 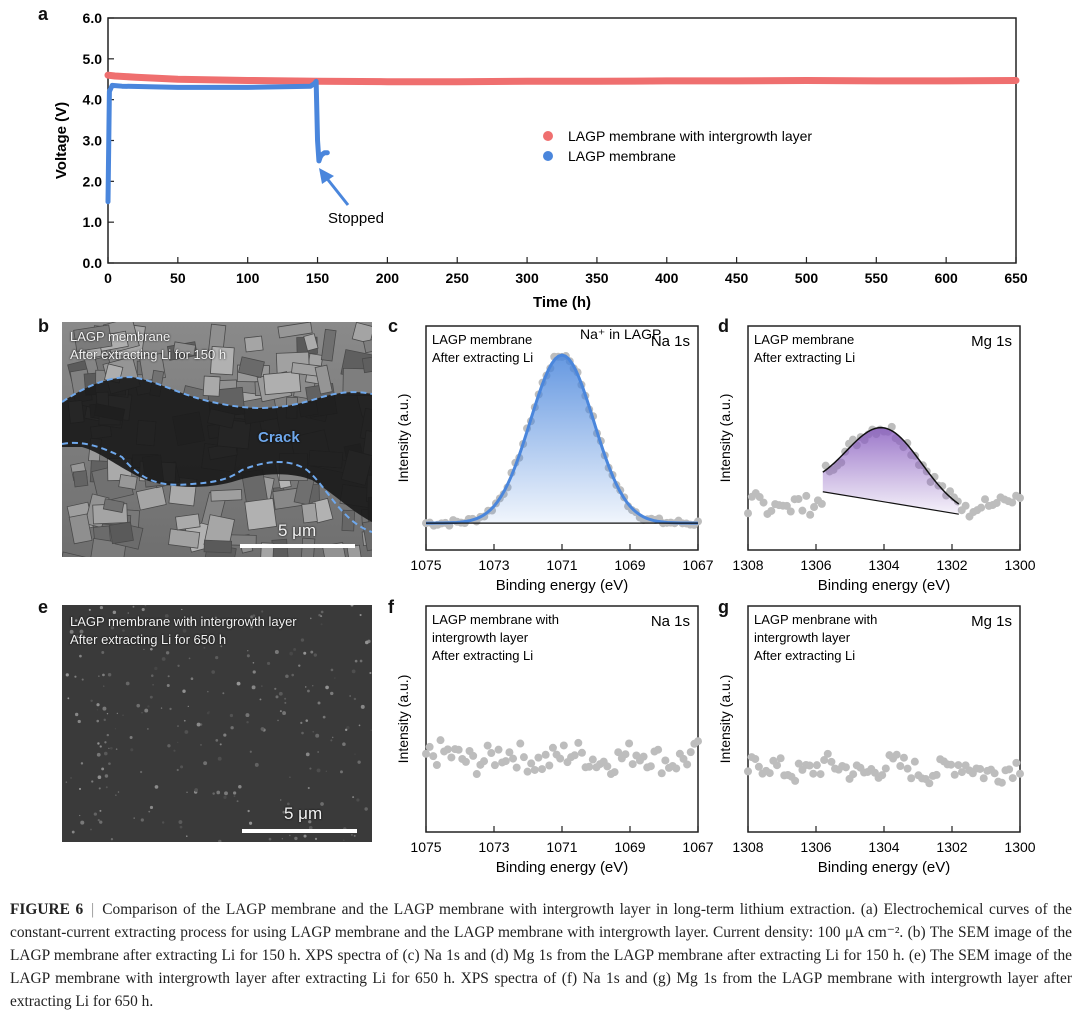 I want to click on x-axis-label-d: Binding energy (eV), so click(x=884, y=585).